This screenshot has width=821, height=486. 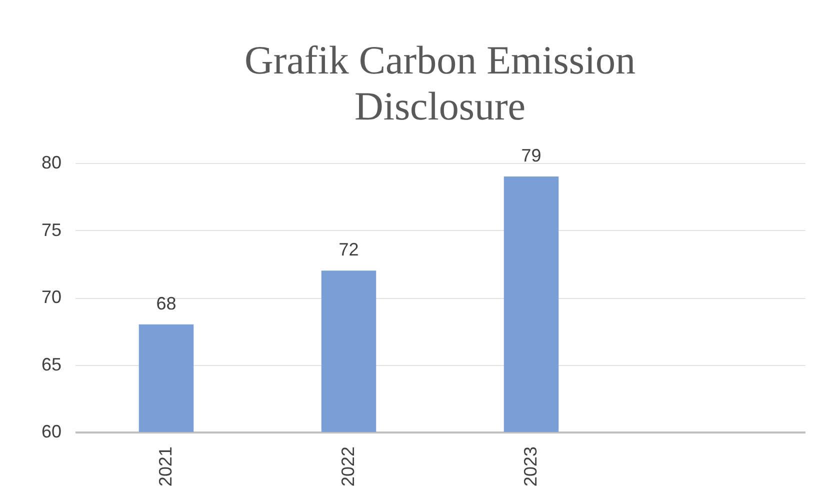 What do you see at coordinates (348, 466) in the screenshot?
I see `x-tick-label: 2022` at bounding box center [348, 466].